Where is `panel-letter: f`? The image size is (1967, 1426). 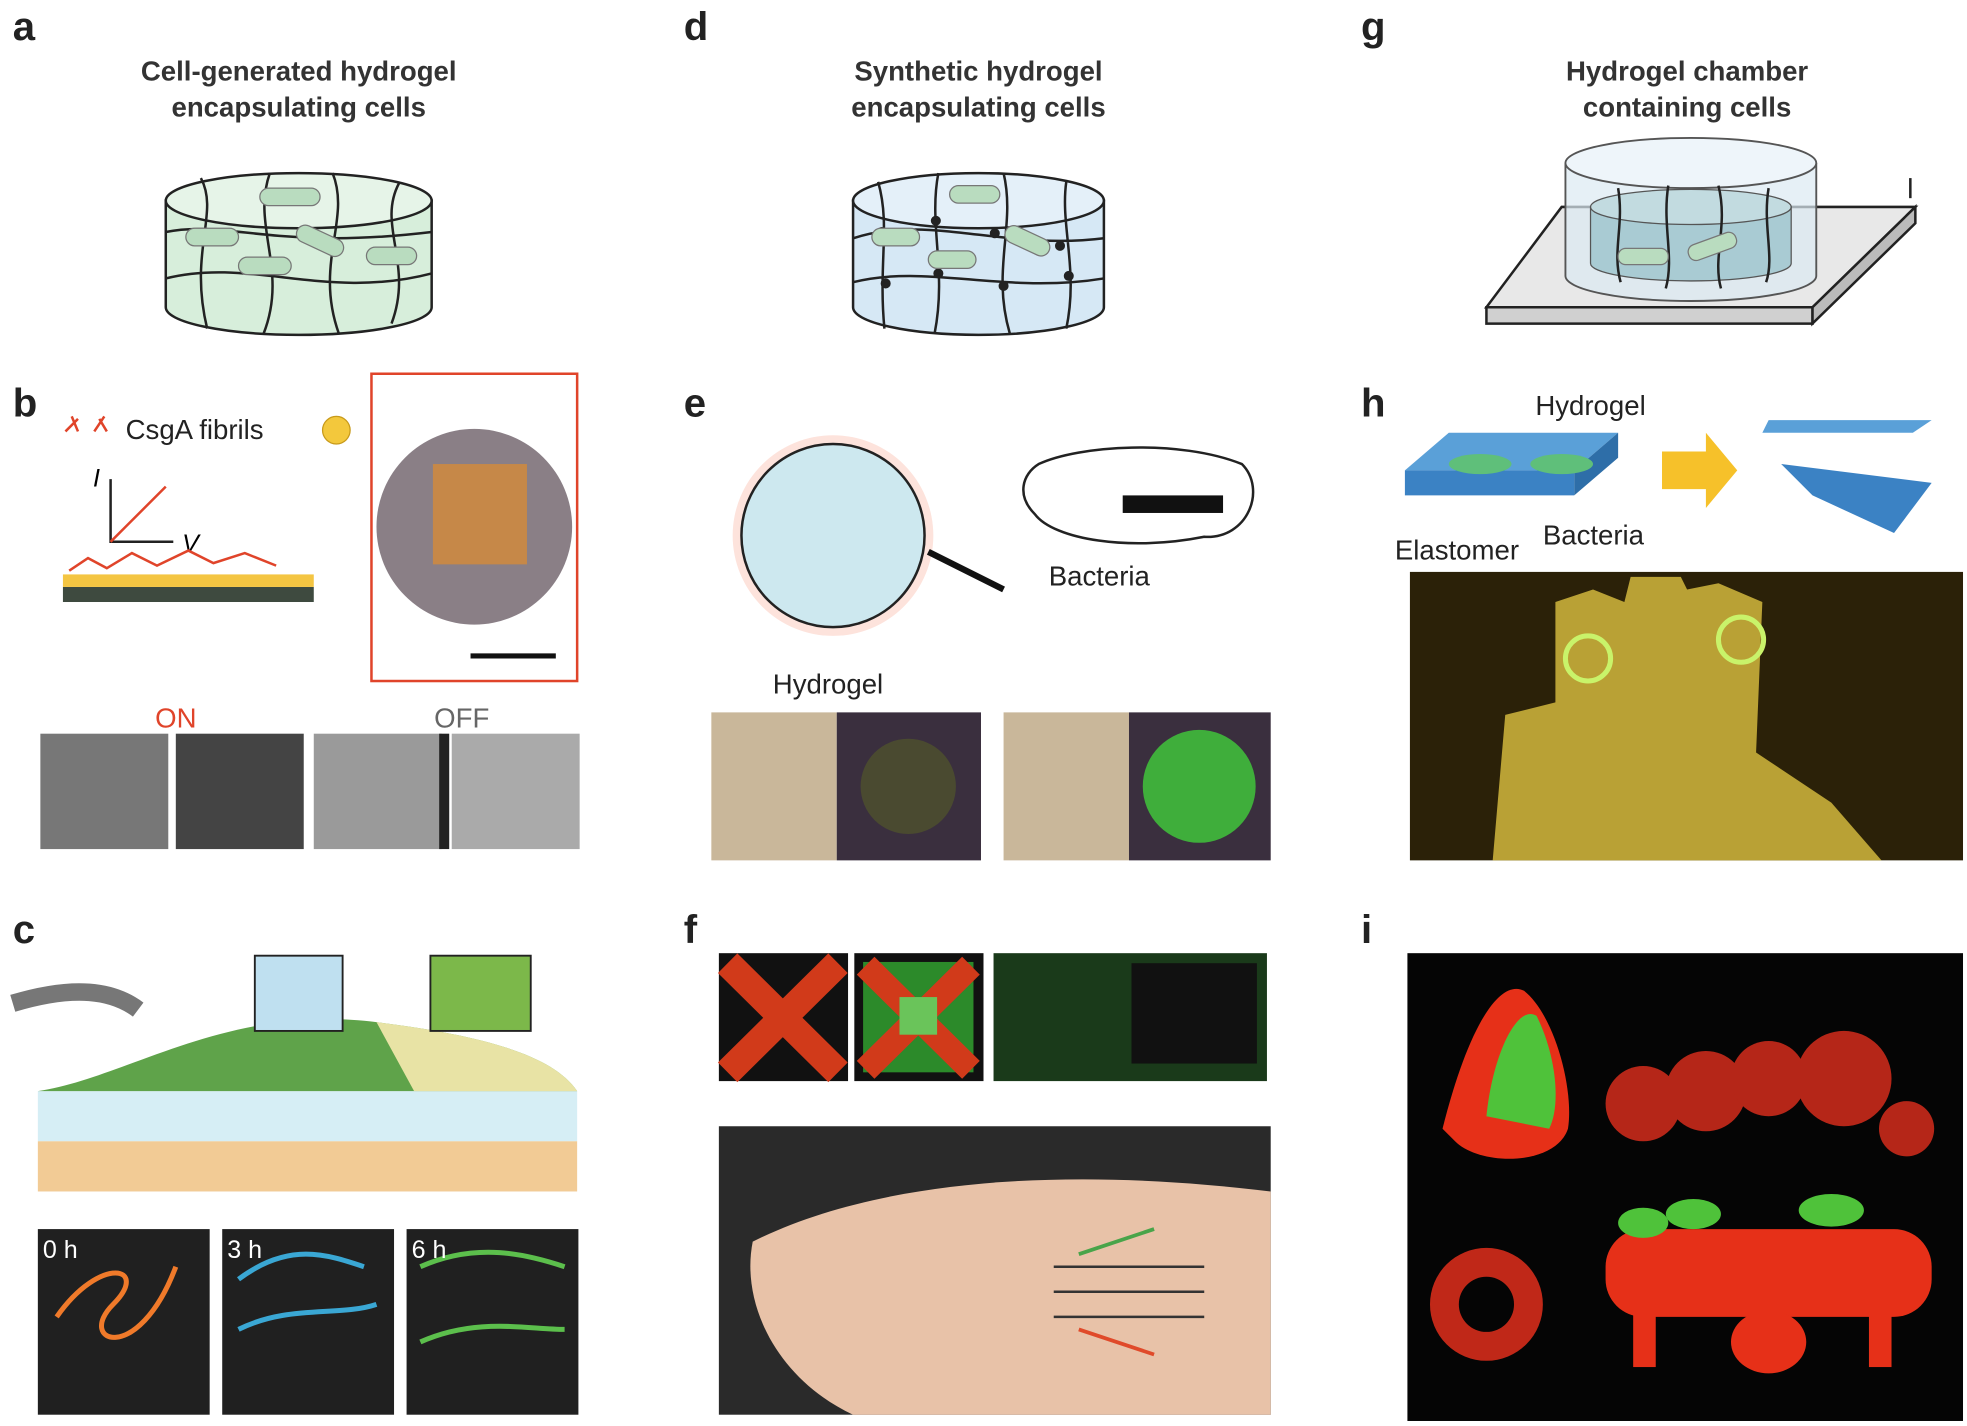 panel-letter: f is located at coordinates (691, 929).